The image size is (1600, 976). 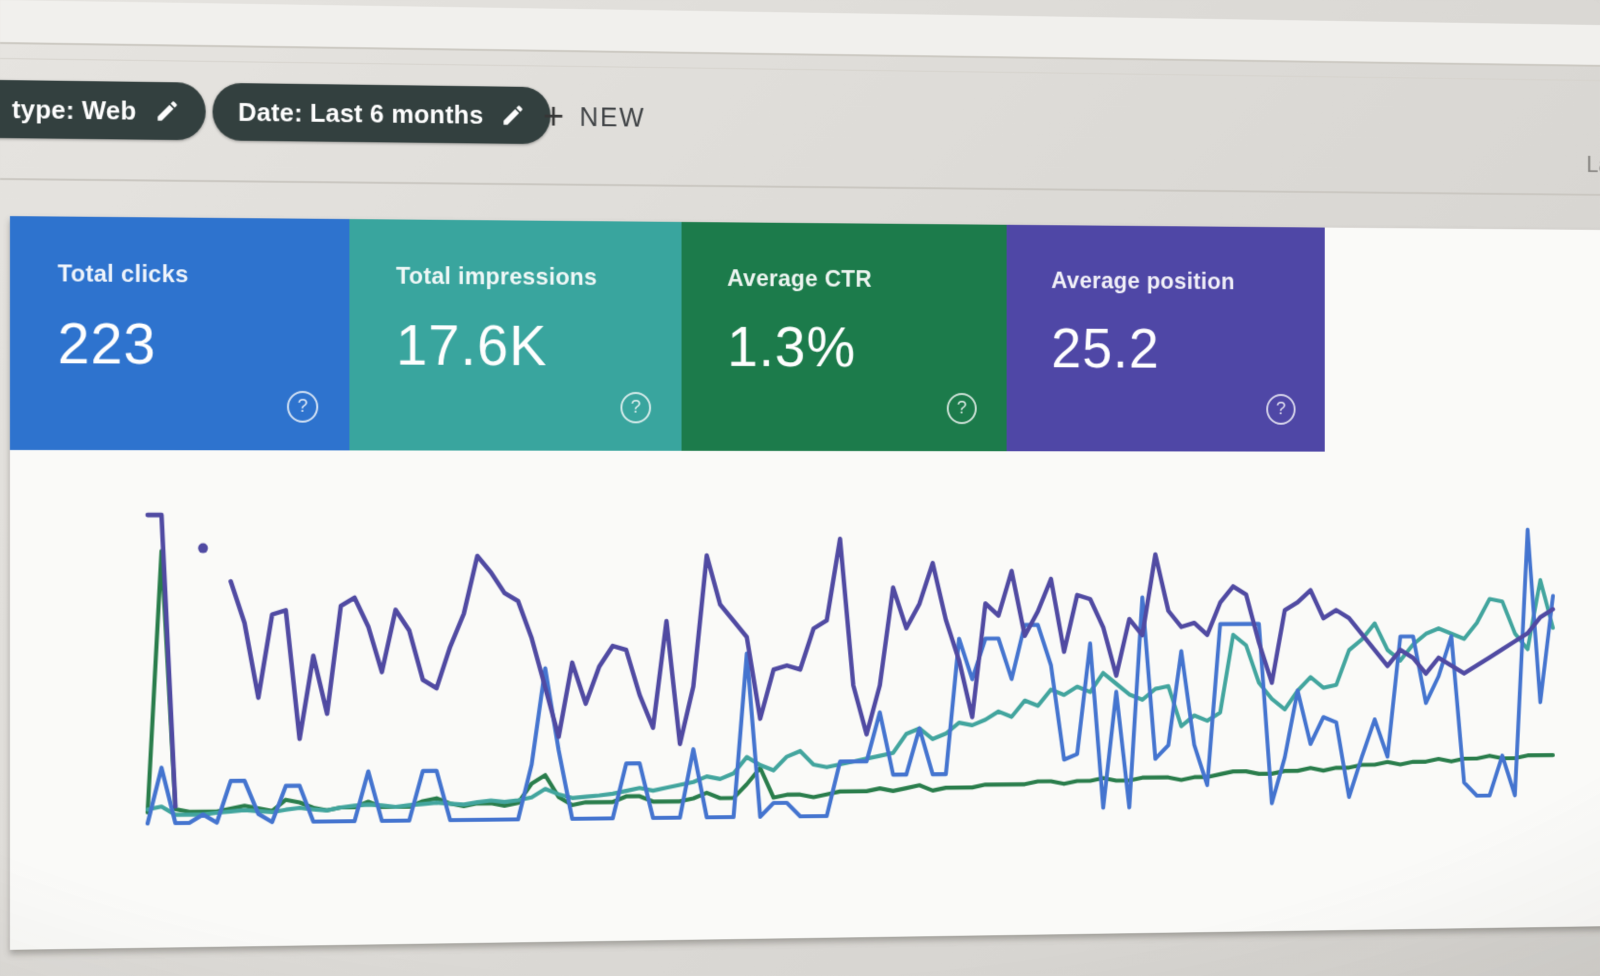 I want to click on isolated-data-point, so click(x=203, y=548).